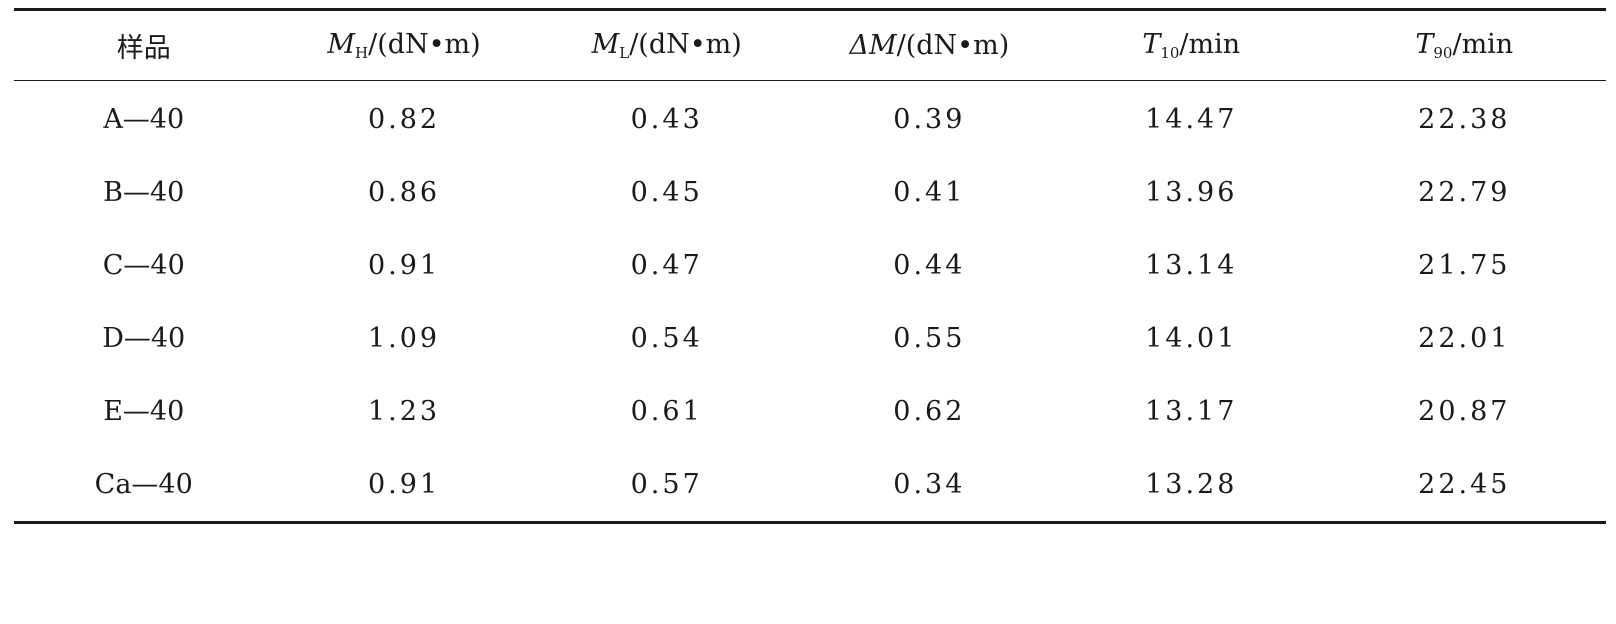 The width and height of the screenshot is (1616, 624). I want to click on header-t90-var: T, so click(1424, 44).